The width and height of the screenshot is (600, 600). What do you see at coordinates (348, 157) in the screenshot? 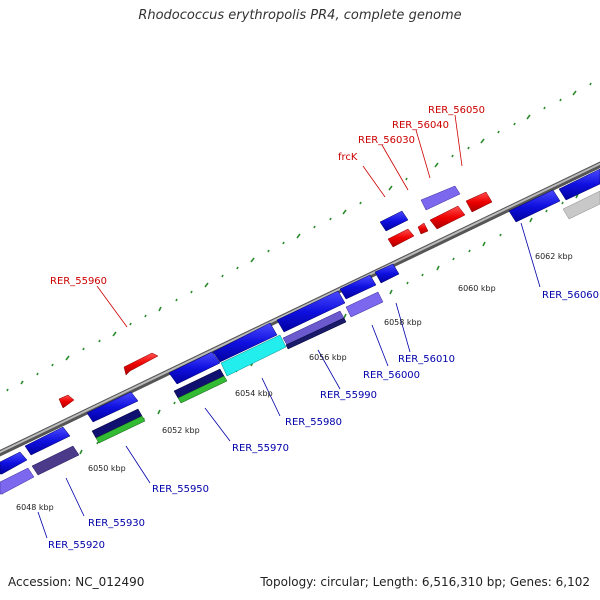
I see `gene-label: frcK` at bounding box center [348, 157].